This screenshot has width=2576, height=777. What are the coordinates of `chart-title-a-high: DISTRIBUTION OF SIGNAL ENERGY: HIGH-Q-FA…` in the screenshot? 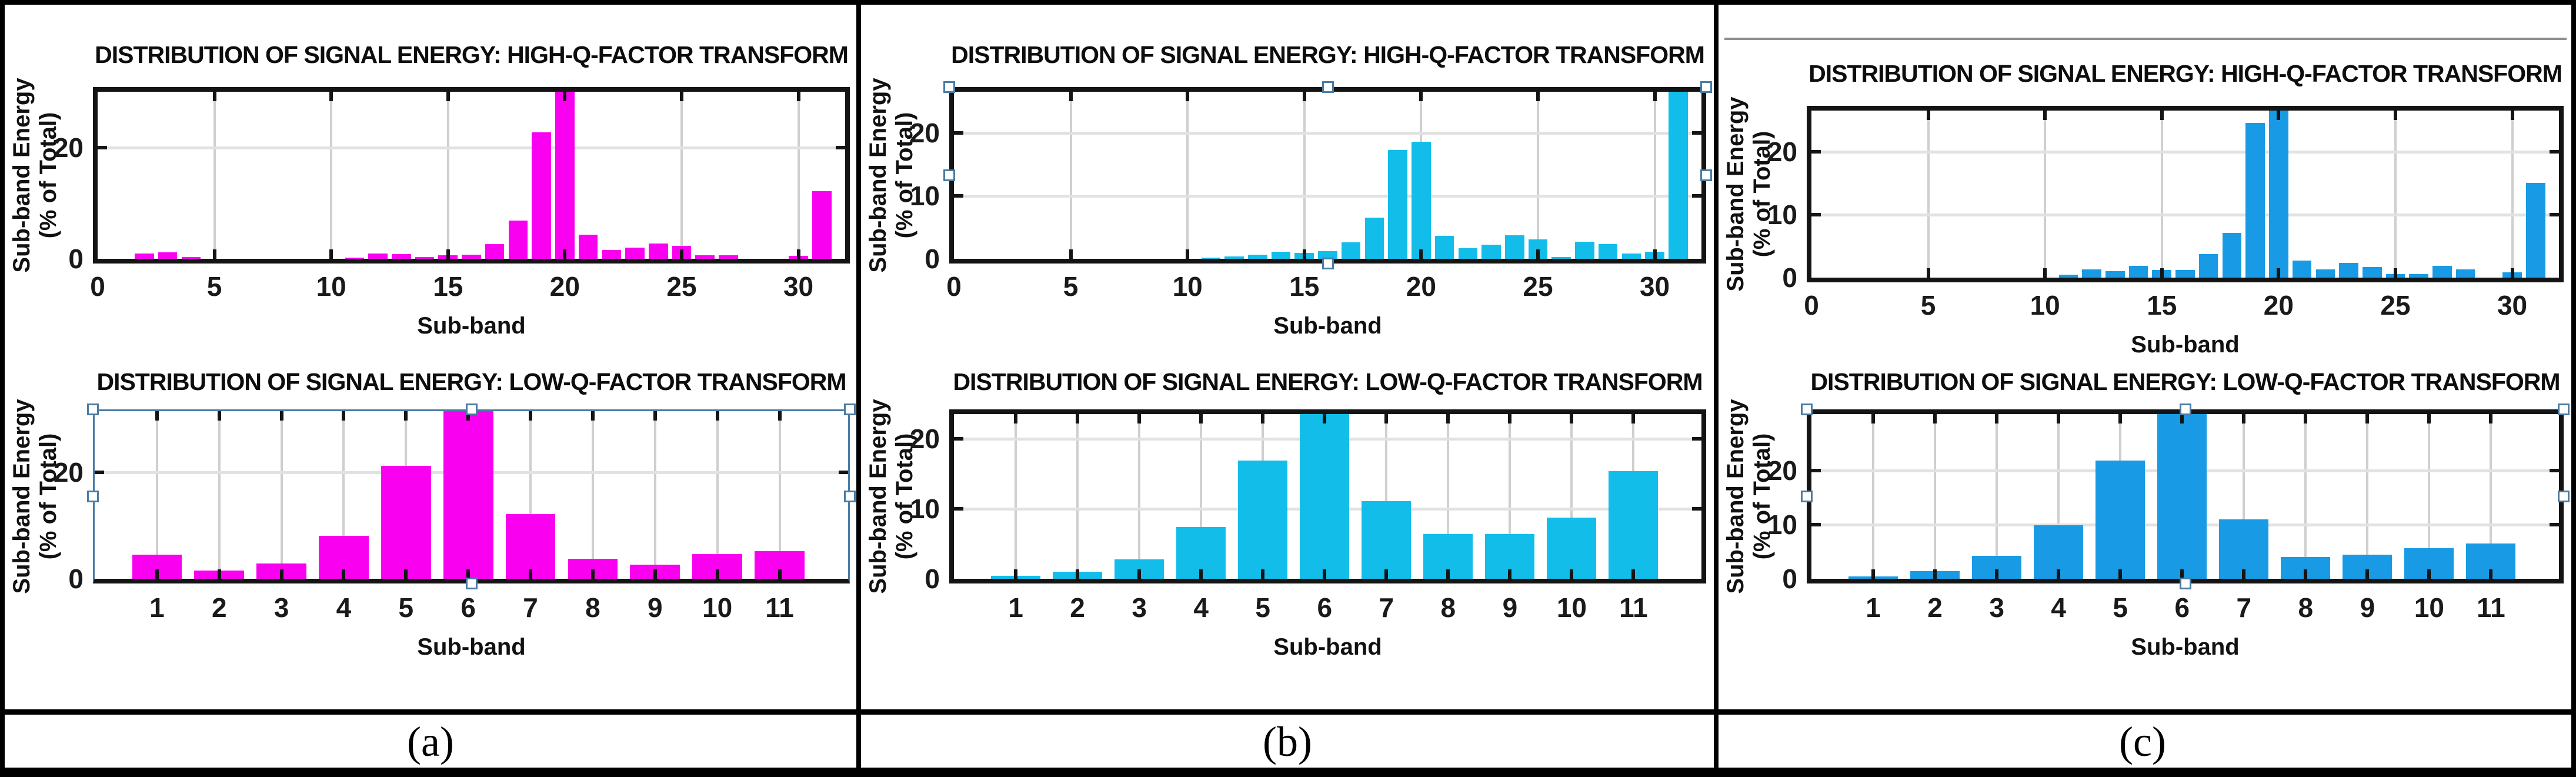 It's located at (472, 54).